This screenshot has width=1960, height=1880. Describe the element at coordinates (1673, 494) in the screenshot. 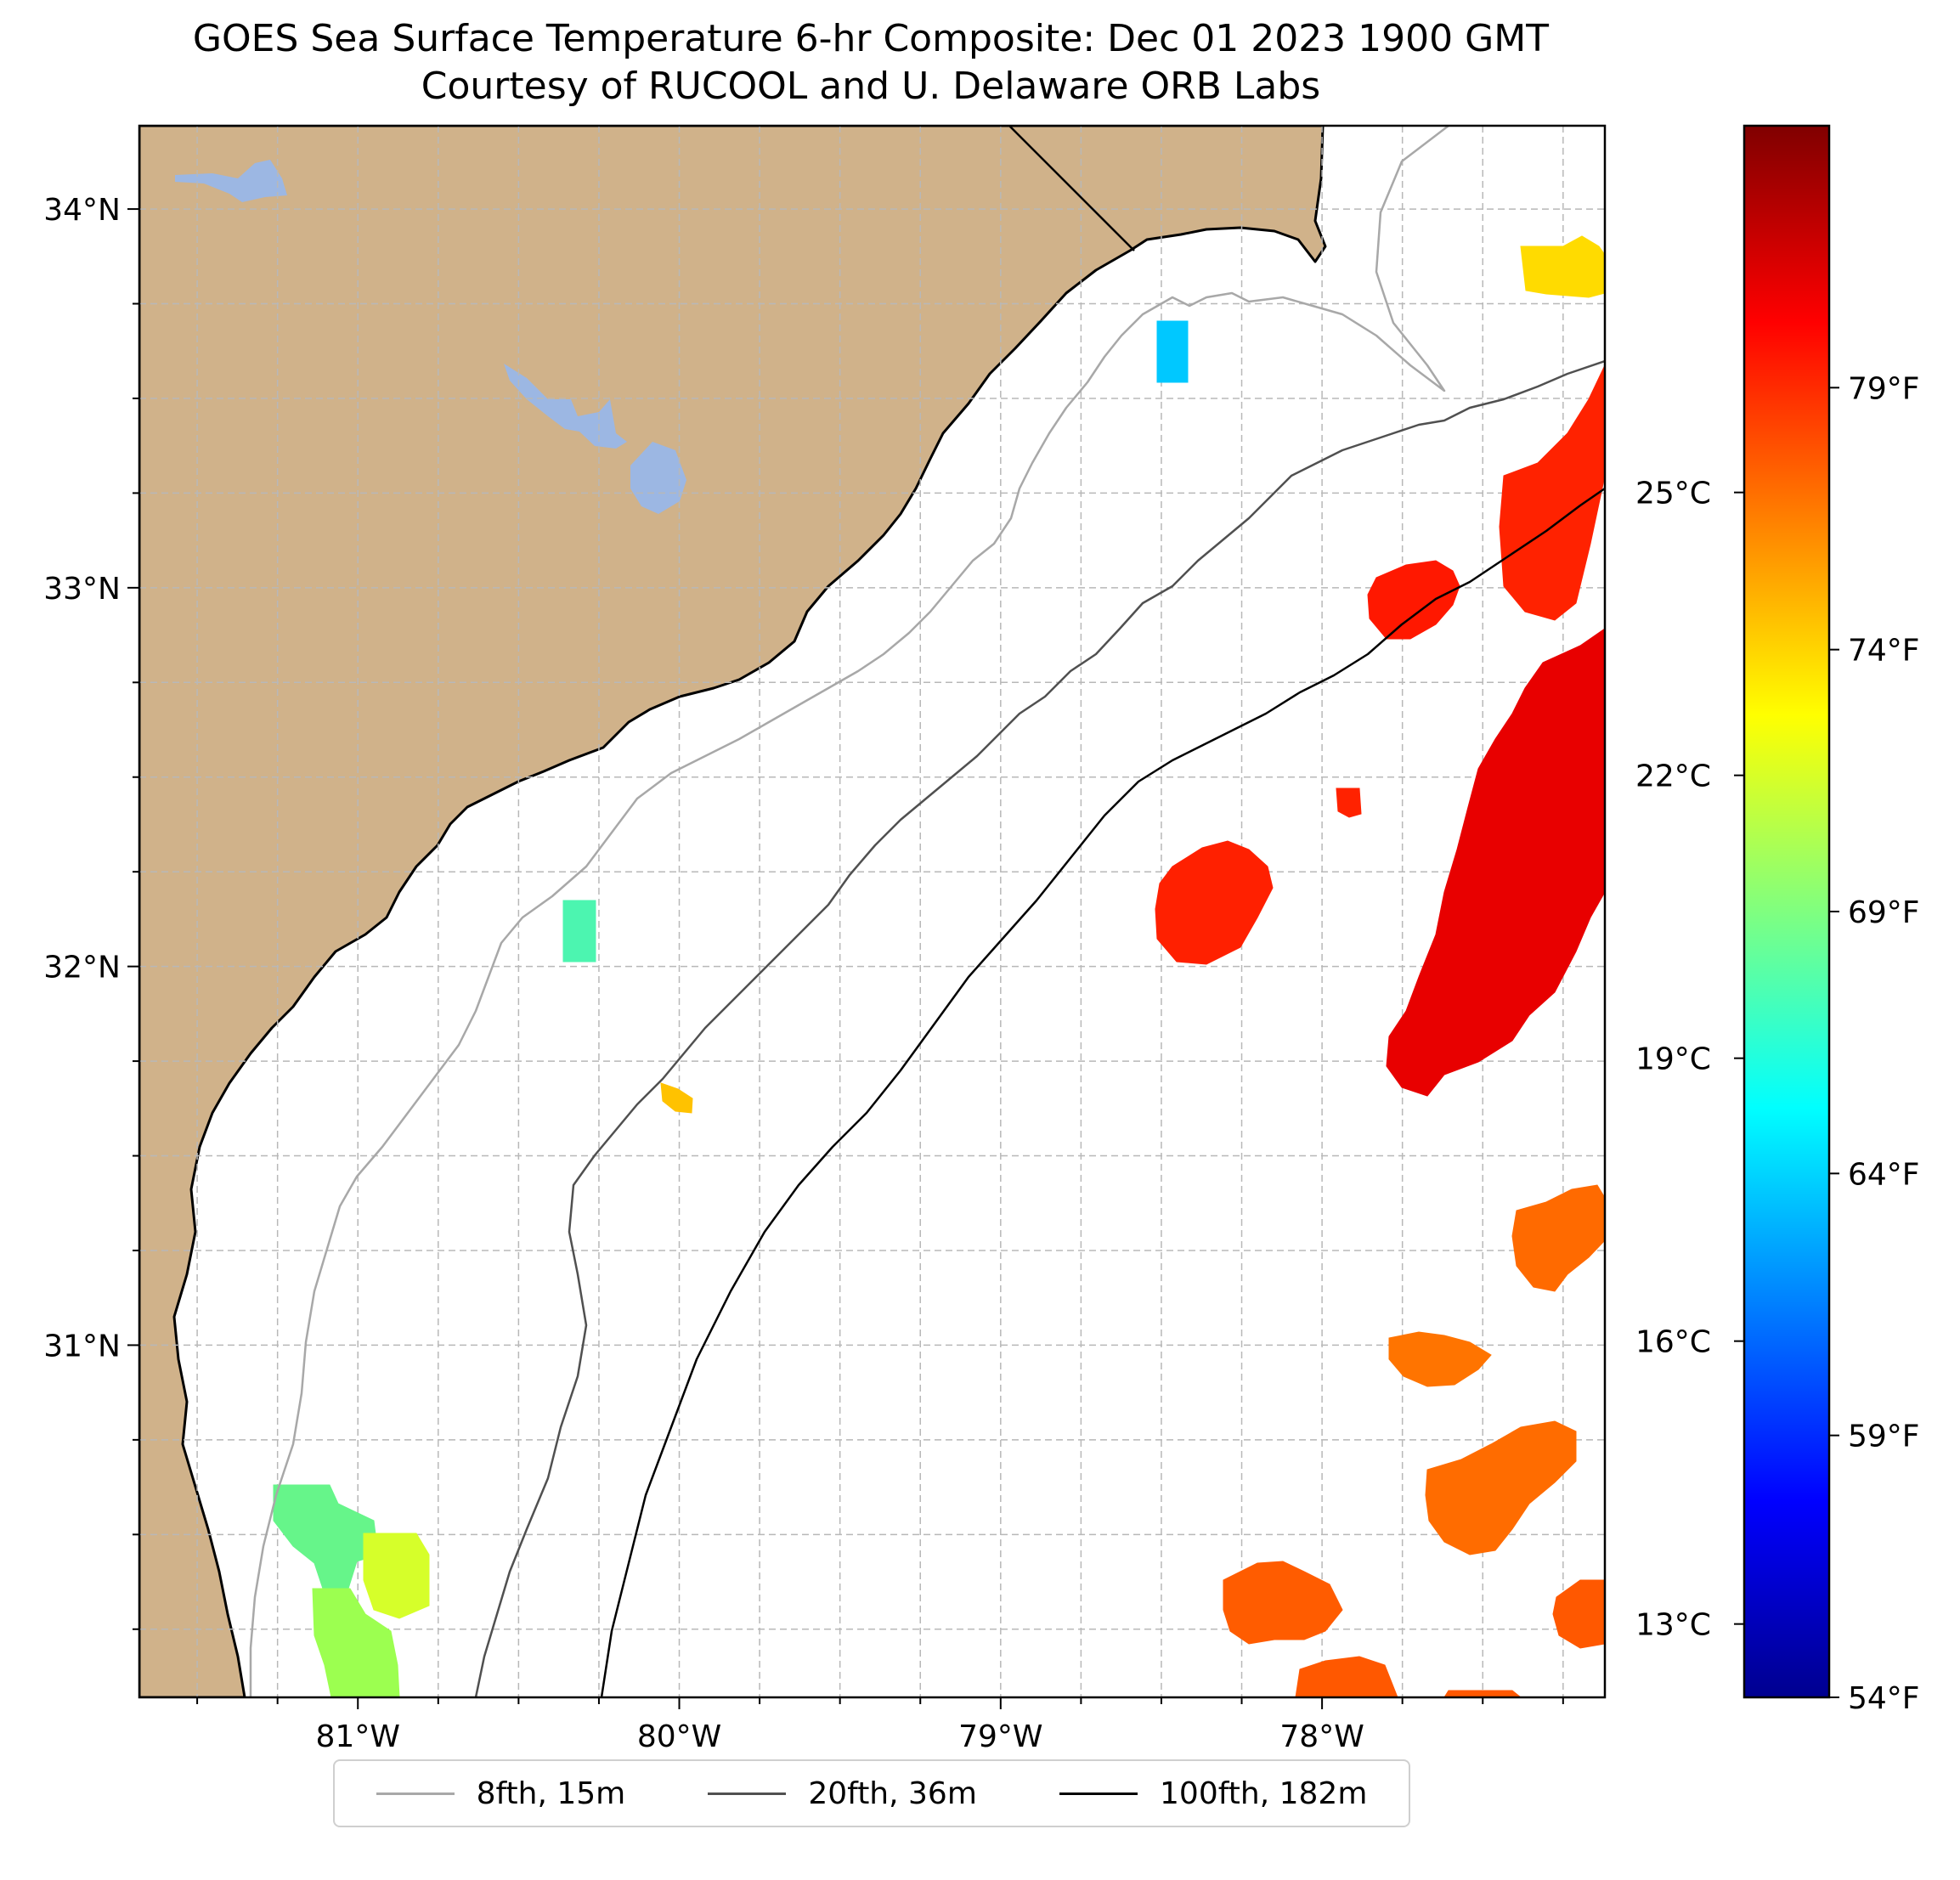

I see `colorbar-celsius-label: 25°C` at that location.